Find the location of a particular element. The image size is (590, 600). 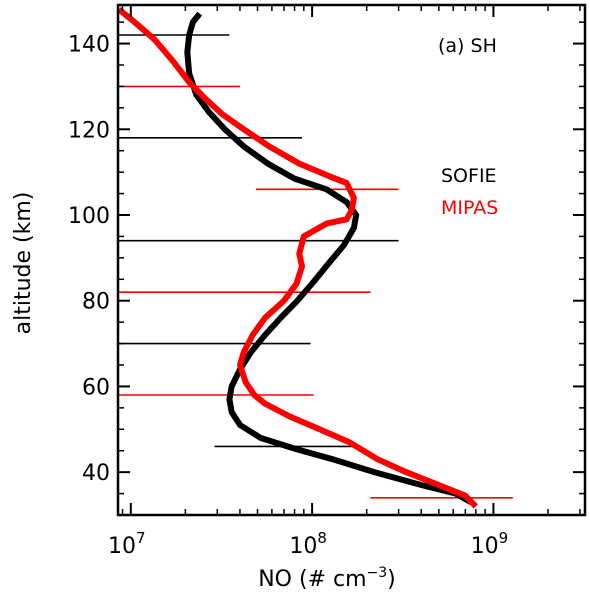

legend-sofie: SOFIE is located at coordinates (469, 176).